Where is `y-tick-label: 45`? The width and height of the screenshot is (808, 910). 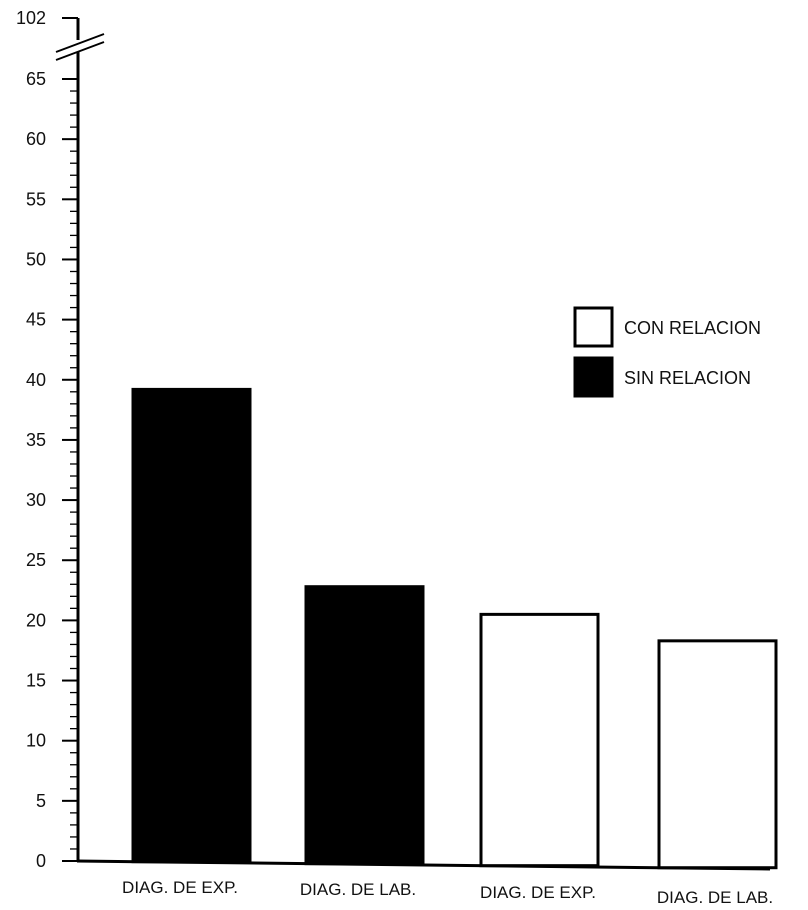 y-tick-label: 45 is located at coordinates (36, 320).